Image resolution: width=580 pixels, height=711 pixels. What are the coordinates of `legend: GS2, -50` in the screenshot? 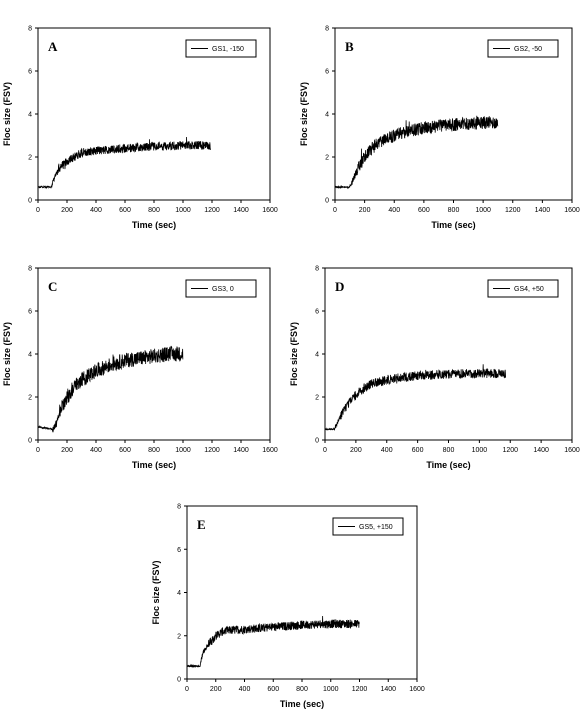 It's located at (523, 48).